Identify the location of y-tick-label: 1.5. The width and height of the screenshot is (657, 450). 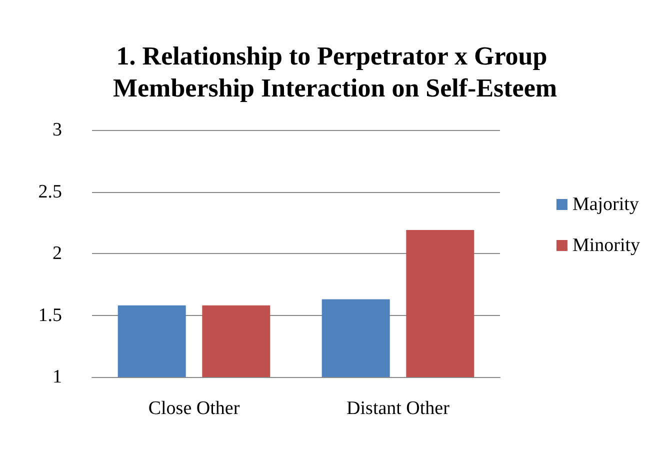
(50, 315).